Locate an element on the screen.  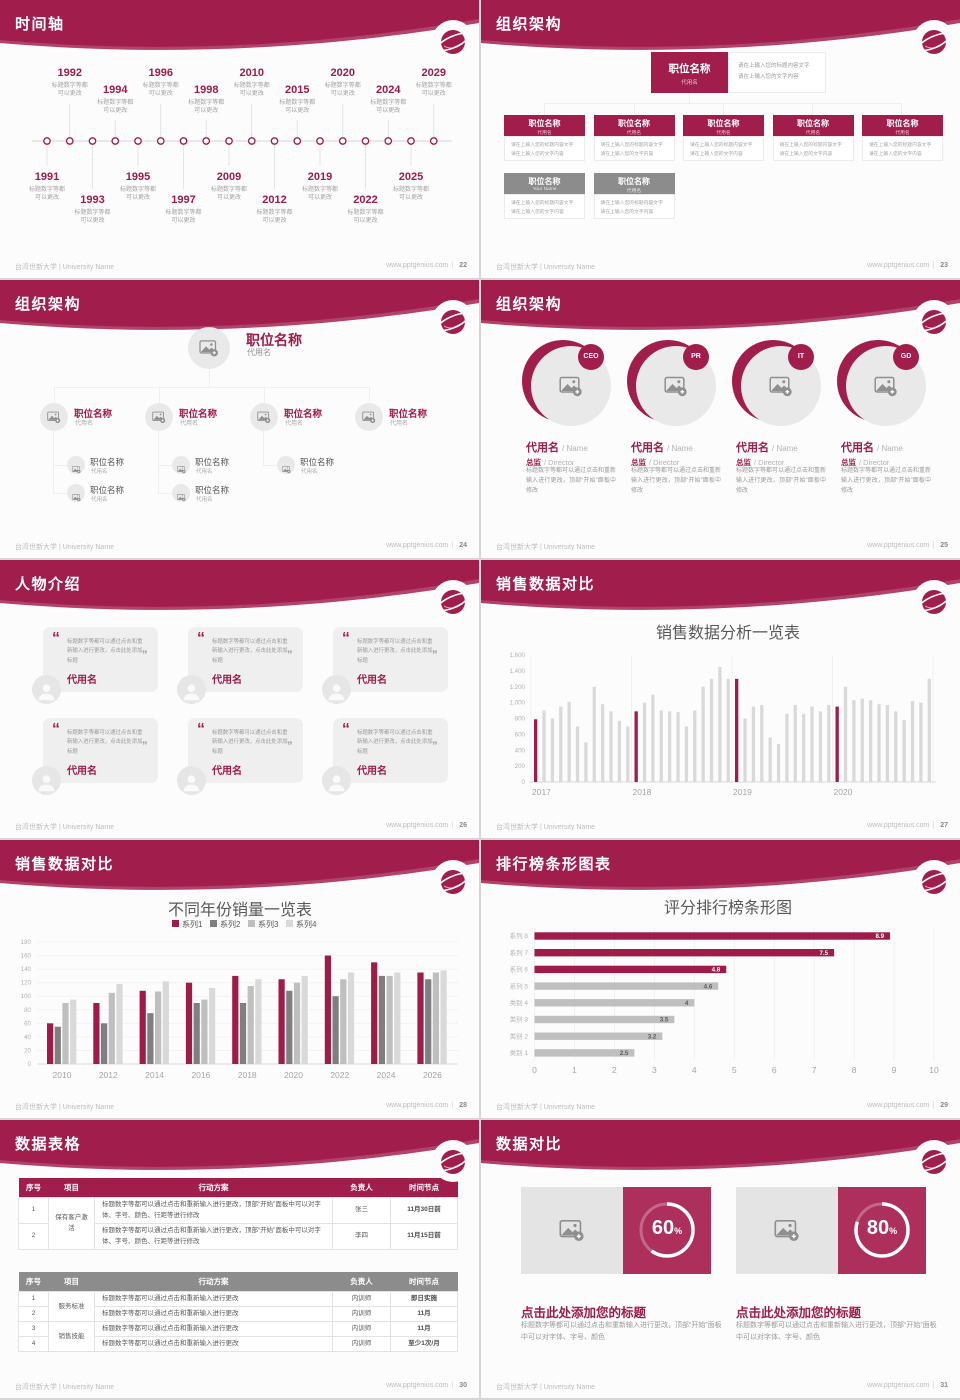
page-title: 组织架构 is located at coordinates (529, 24).